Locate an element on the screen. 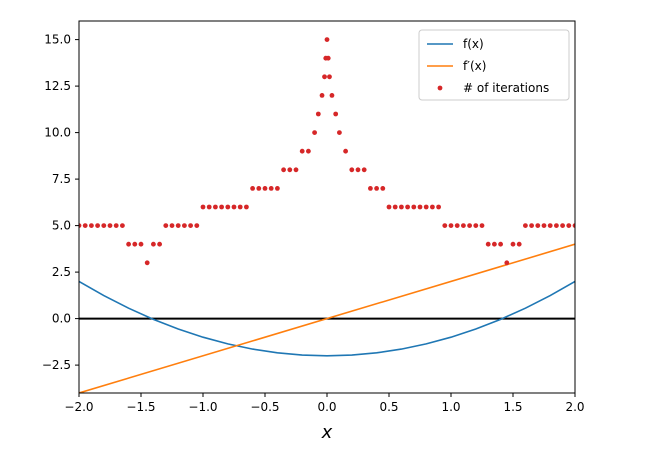 The image size is (654, 454). x-tick-label: −1.0 is located at coordinates (202, 407).